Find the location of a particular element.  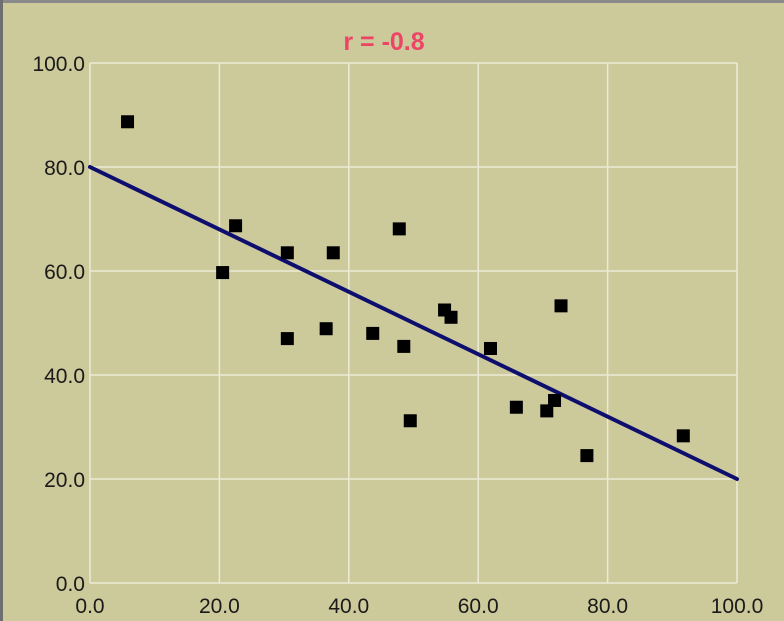

x-tick-label: 20.0 is located at coordinates (219, 606).